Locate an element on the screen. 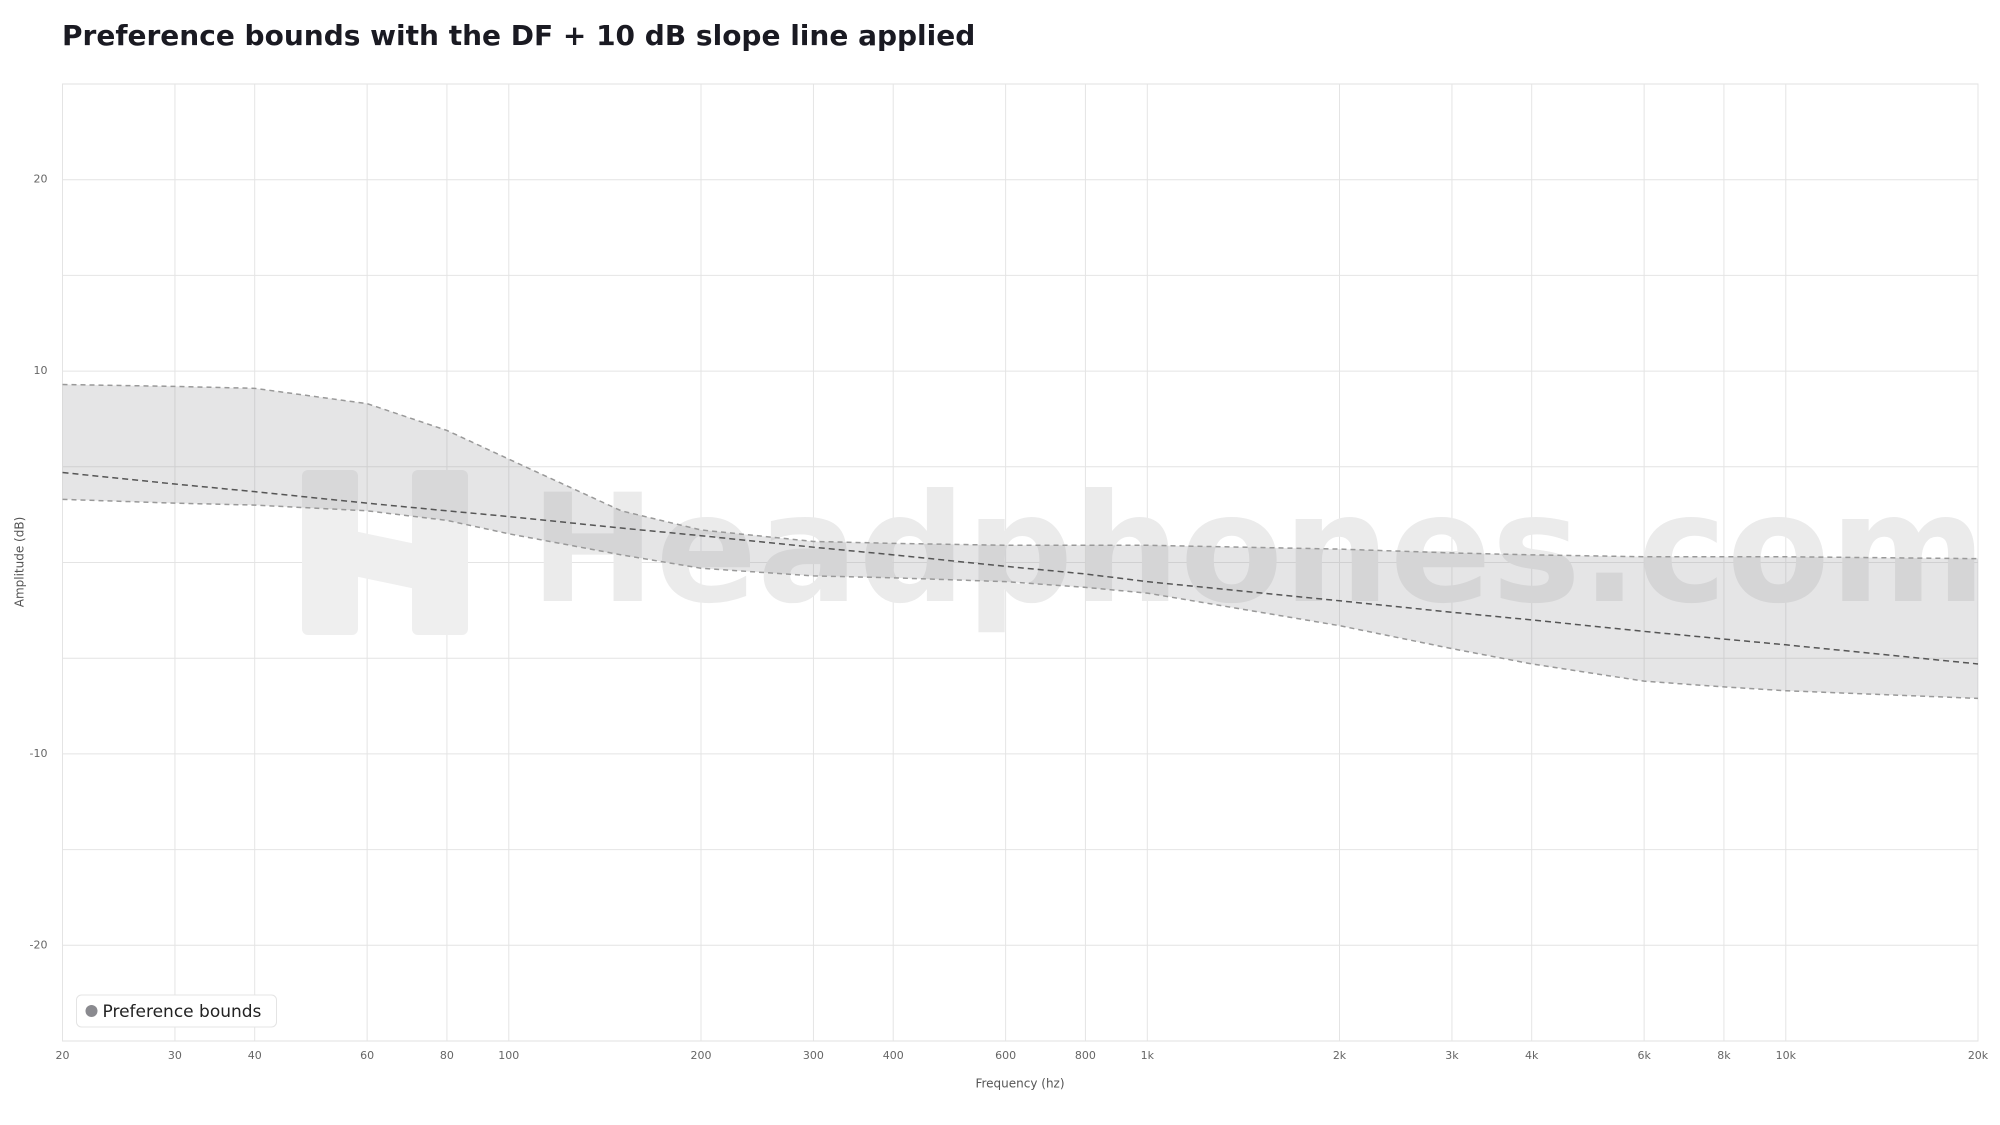 Image resolution: width=2000 pixels, height=1125 pixels. x-tick-label: 600 is located at coordinates (1005, 1055).